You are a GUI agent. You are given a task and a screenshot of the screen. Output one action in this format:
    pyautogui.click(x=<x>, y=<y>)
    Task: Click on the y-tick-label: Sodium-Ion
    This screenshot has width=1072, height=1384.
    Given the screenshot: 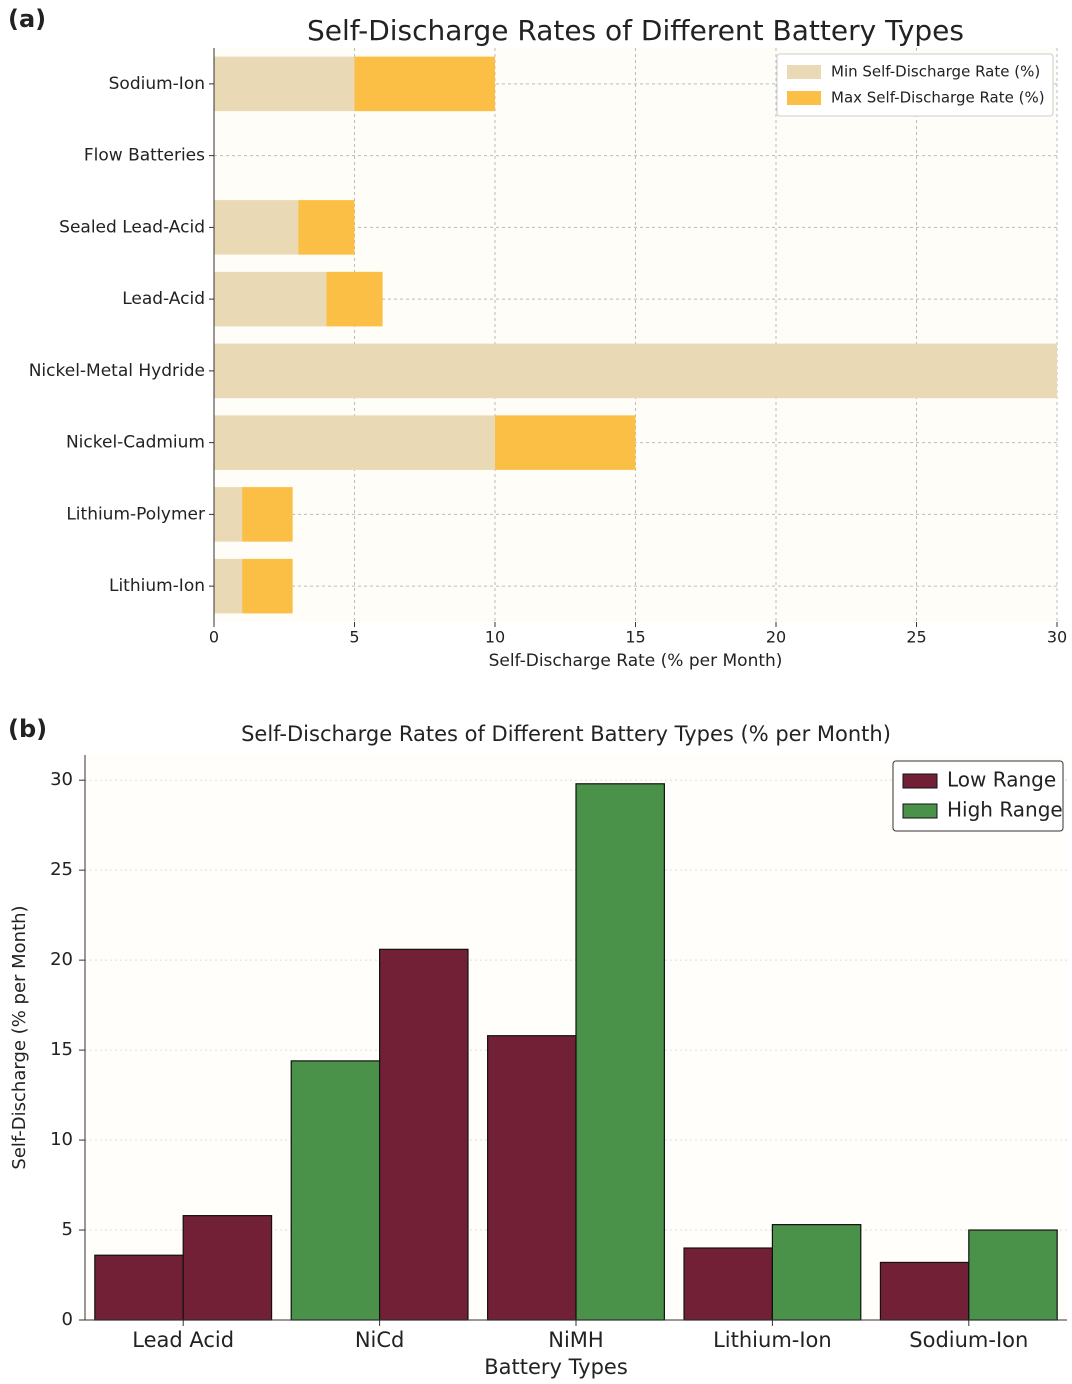 What is the action you would take?
    pyautogui.click(x=157, y=84)
    